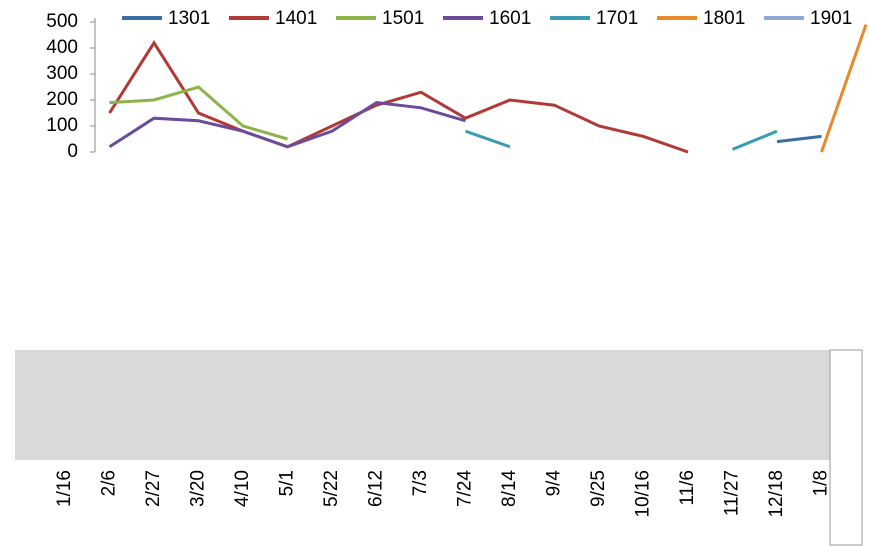  What do you see at coordinates (776, 494) in the screenshot?
I see `x-tick-label: 12/18` at bounding box center [776, 494].